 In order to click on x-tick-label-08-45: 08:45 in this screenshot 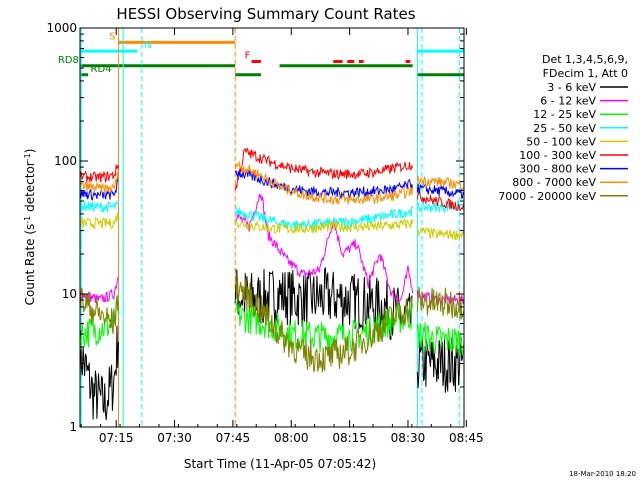, I will do `click(466, 438)`.